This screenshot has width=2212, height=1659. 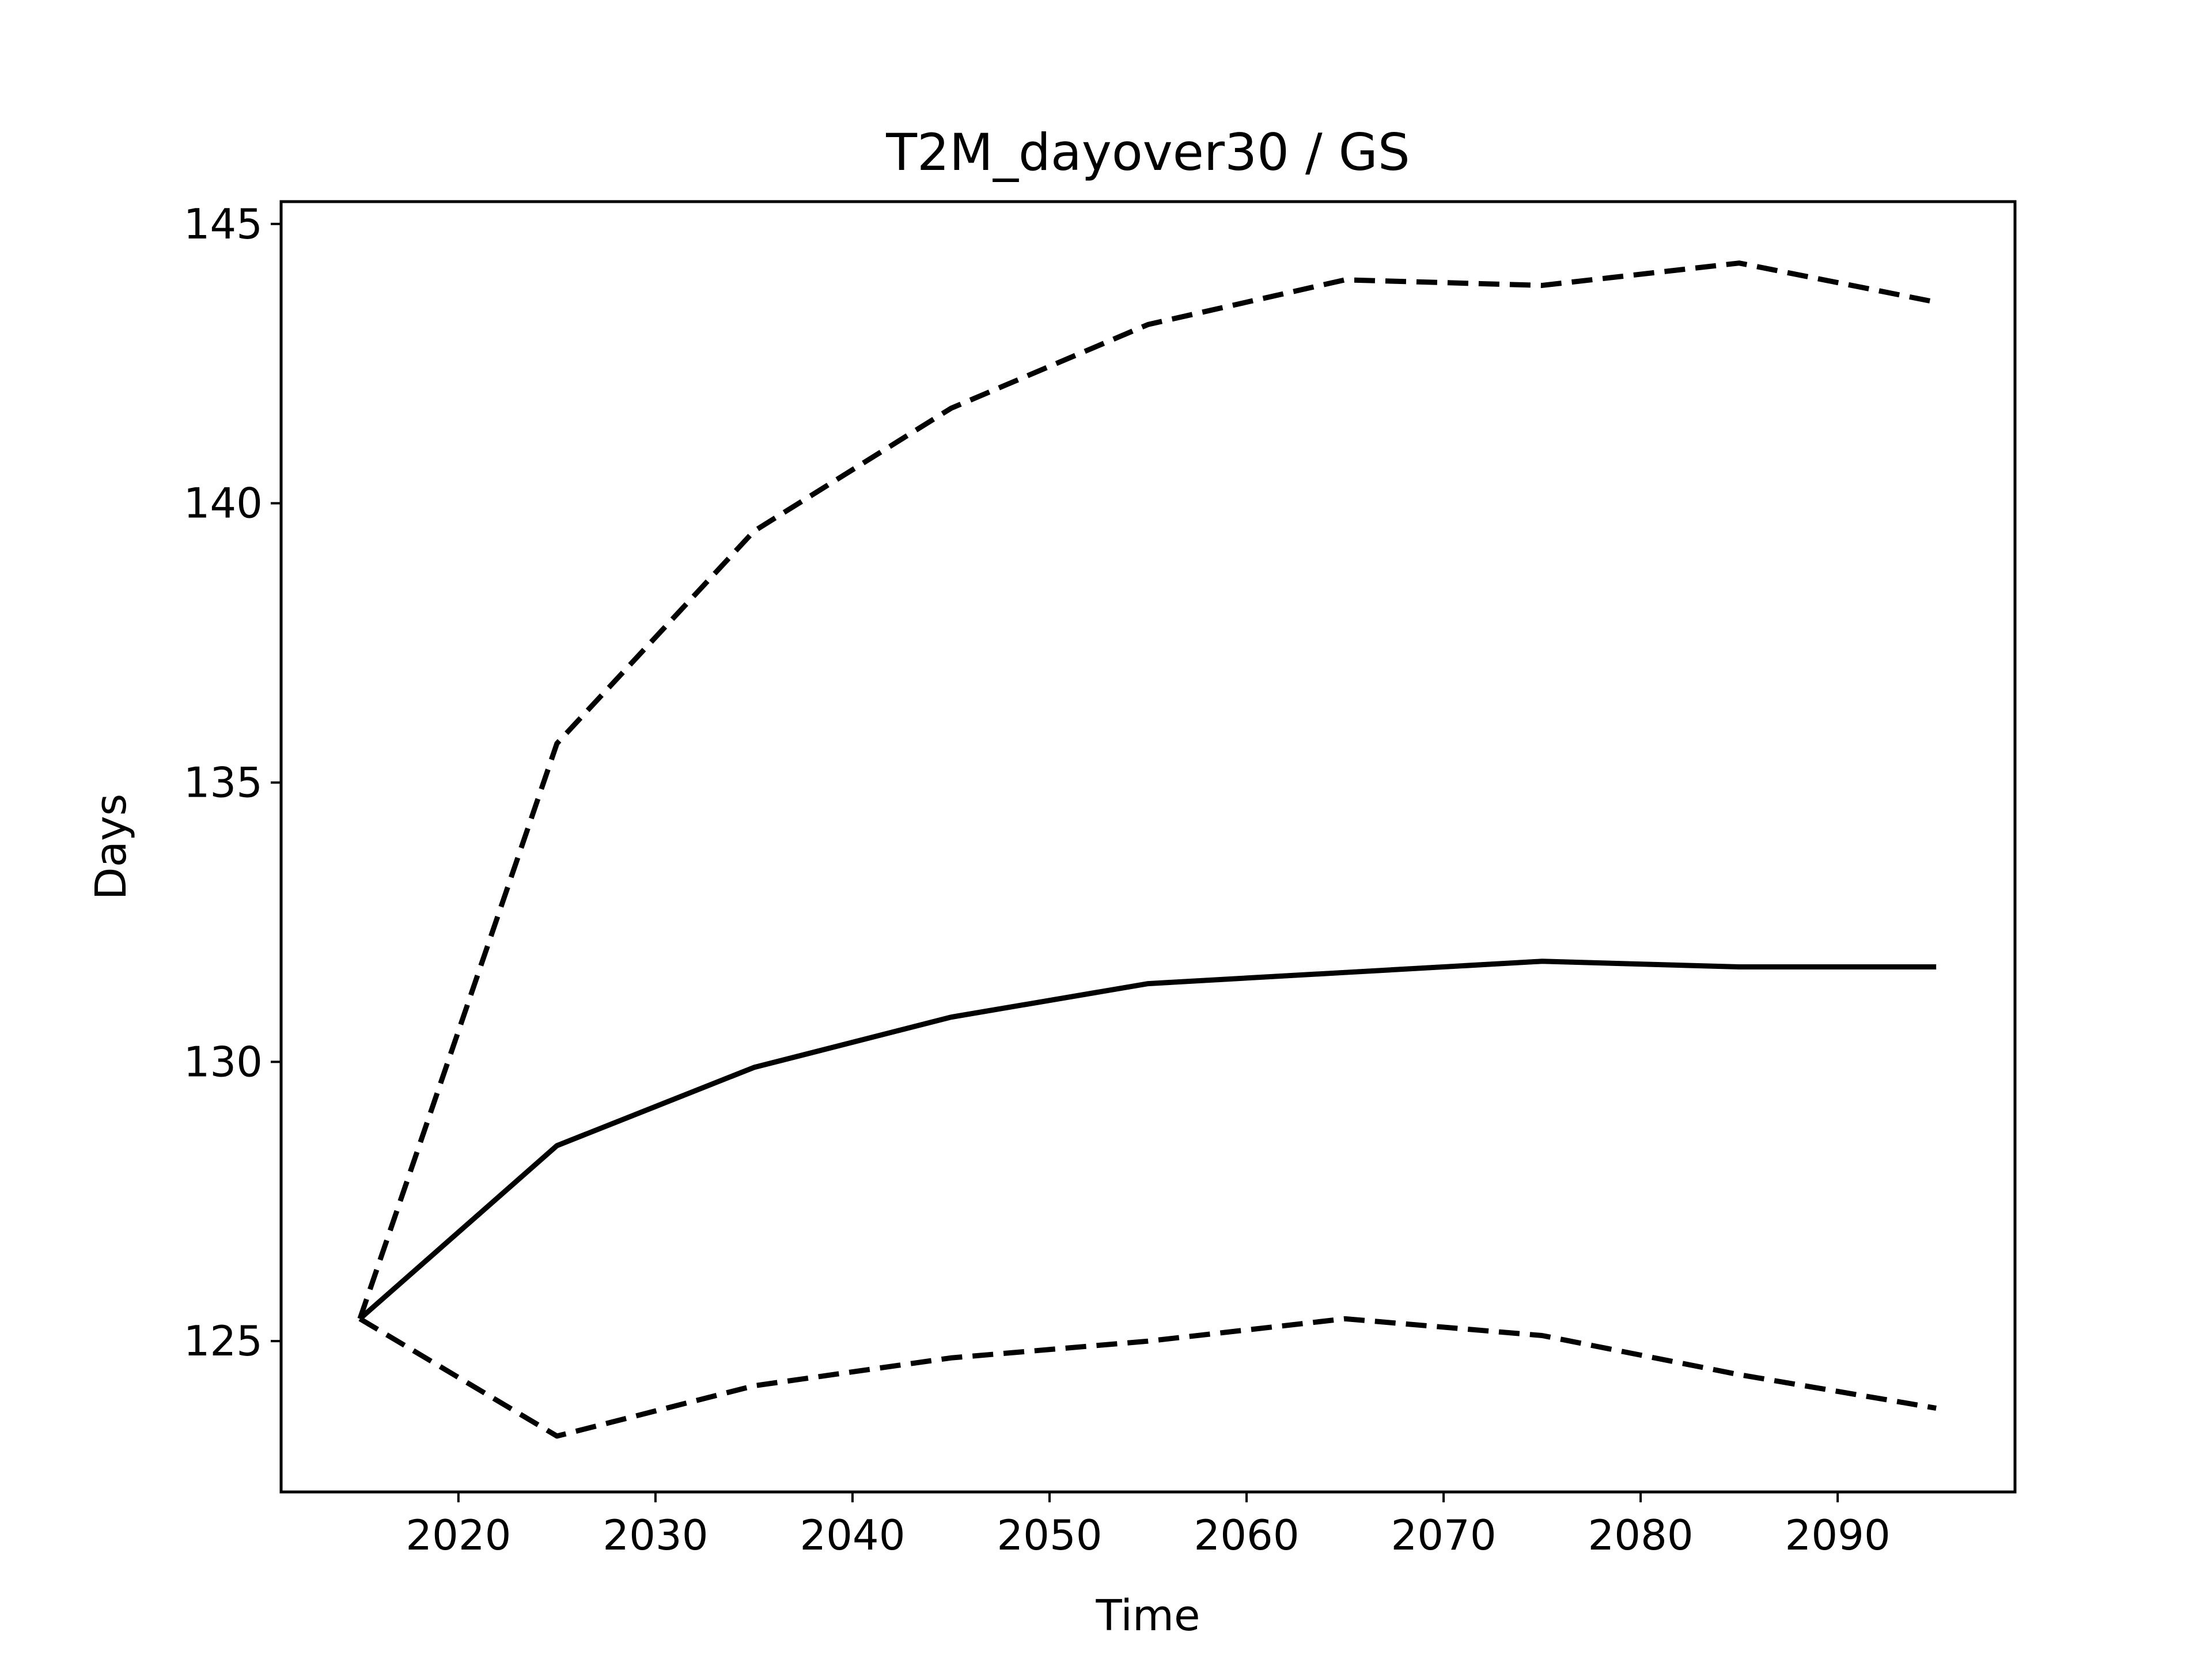 What do you see at coordinates (111, 847) in the screenshot?
I see `y-axis-label: Days` at bounding box center [111, 847].